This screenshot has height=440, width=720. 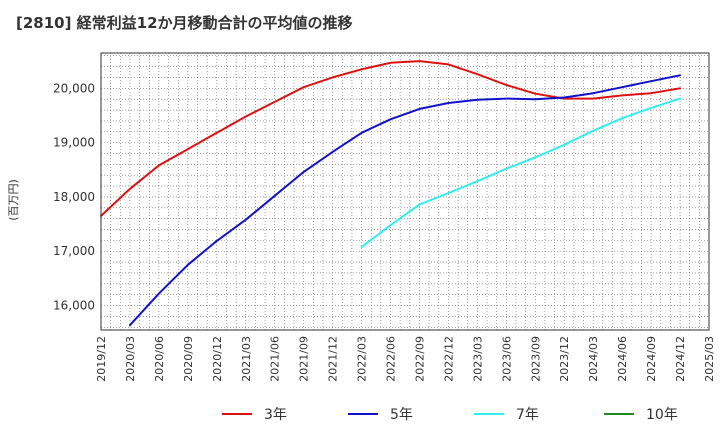 What do you see at coordinates (74, 143) in the screenshot?
I see `y-tick-label: 19,000` at bounding box center [74, 143].